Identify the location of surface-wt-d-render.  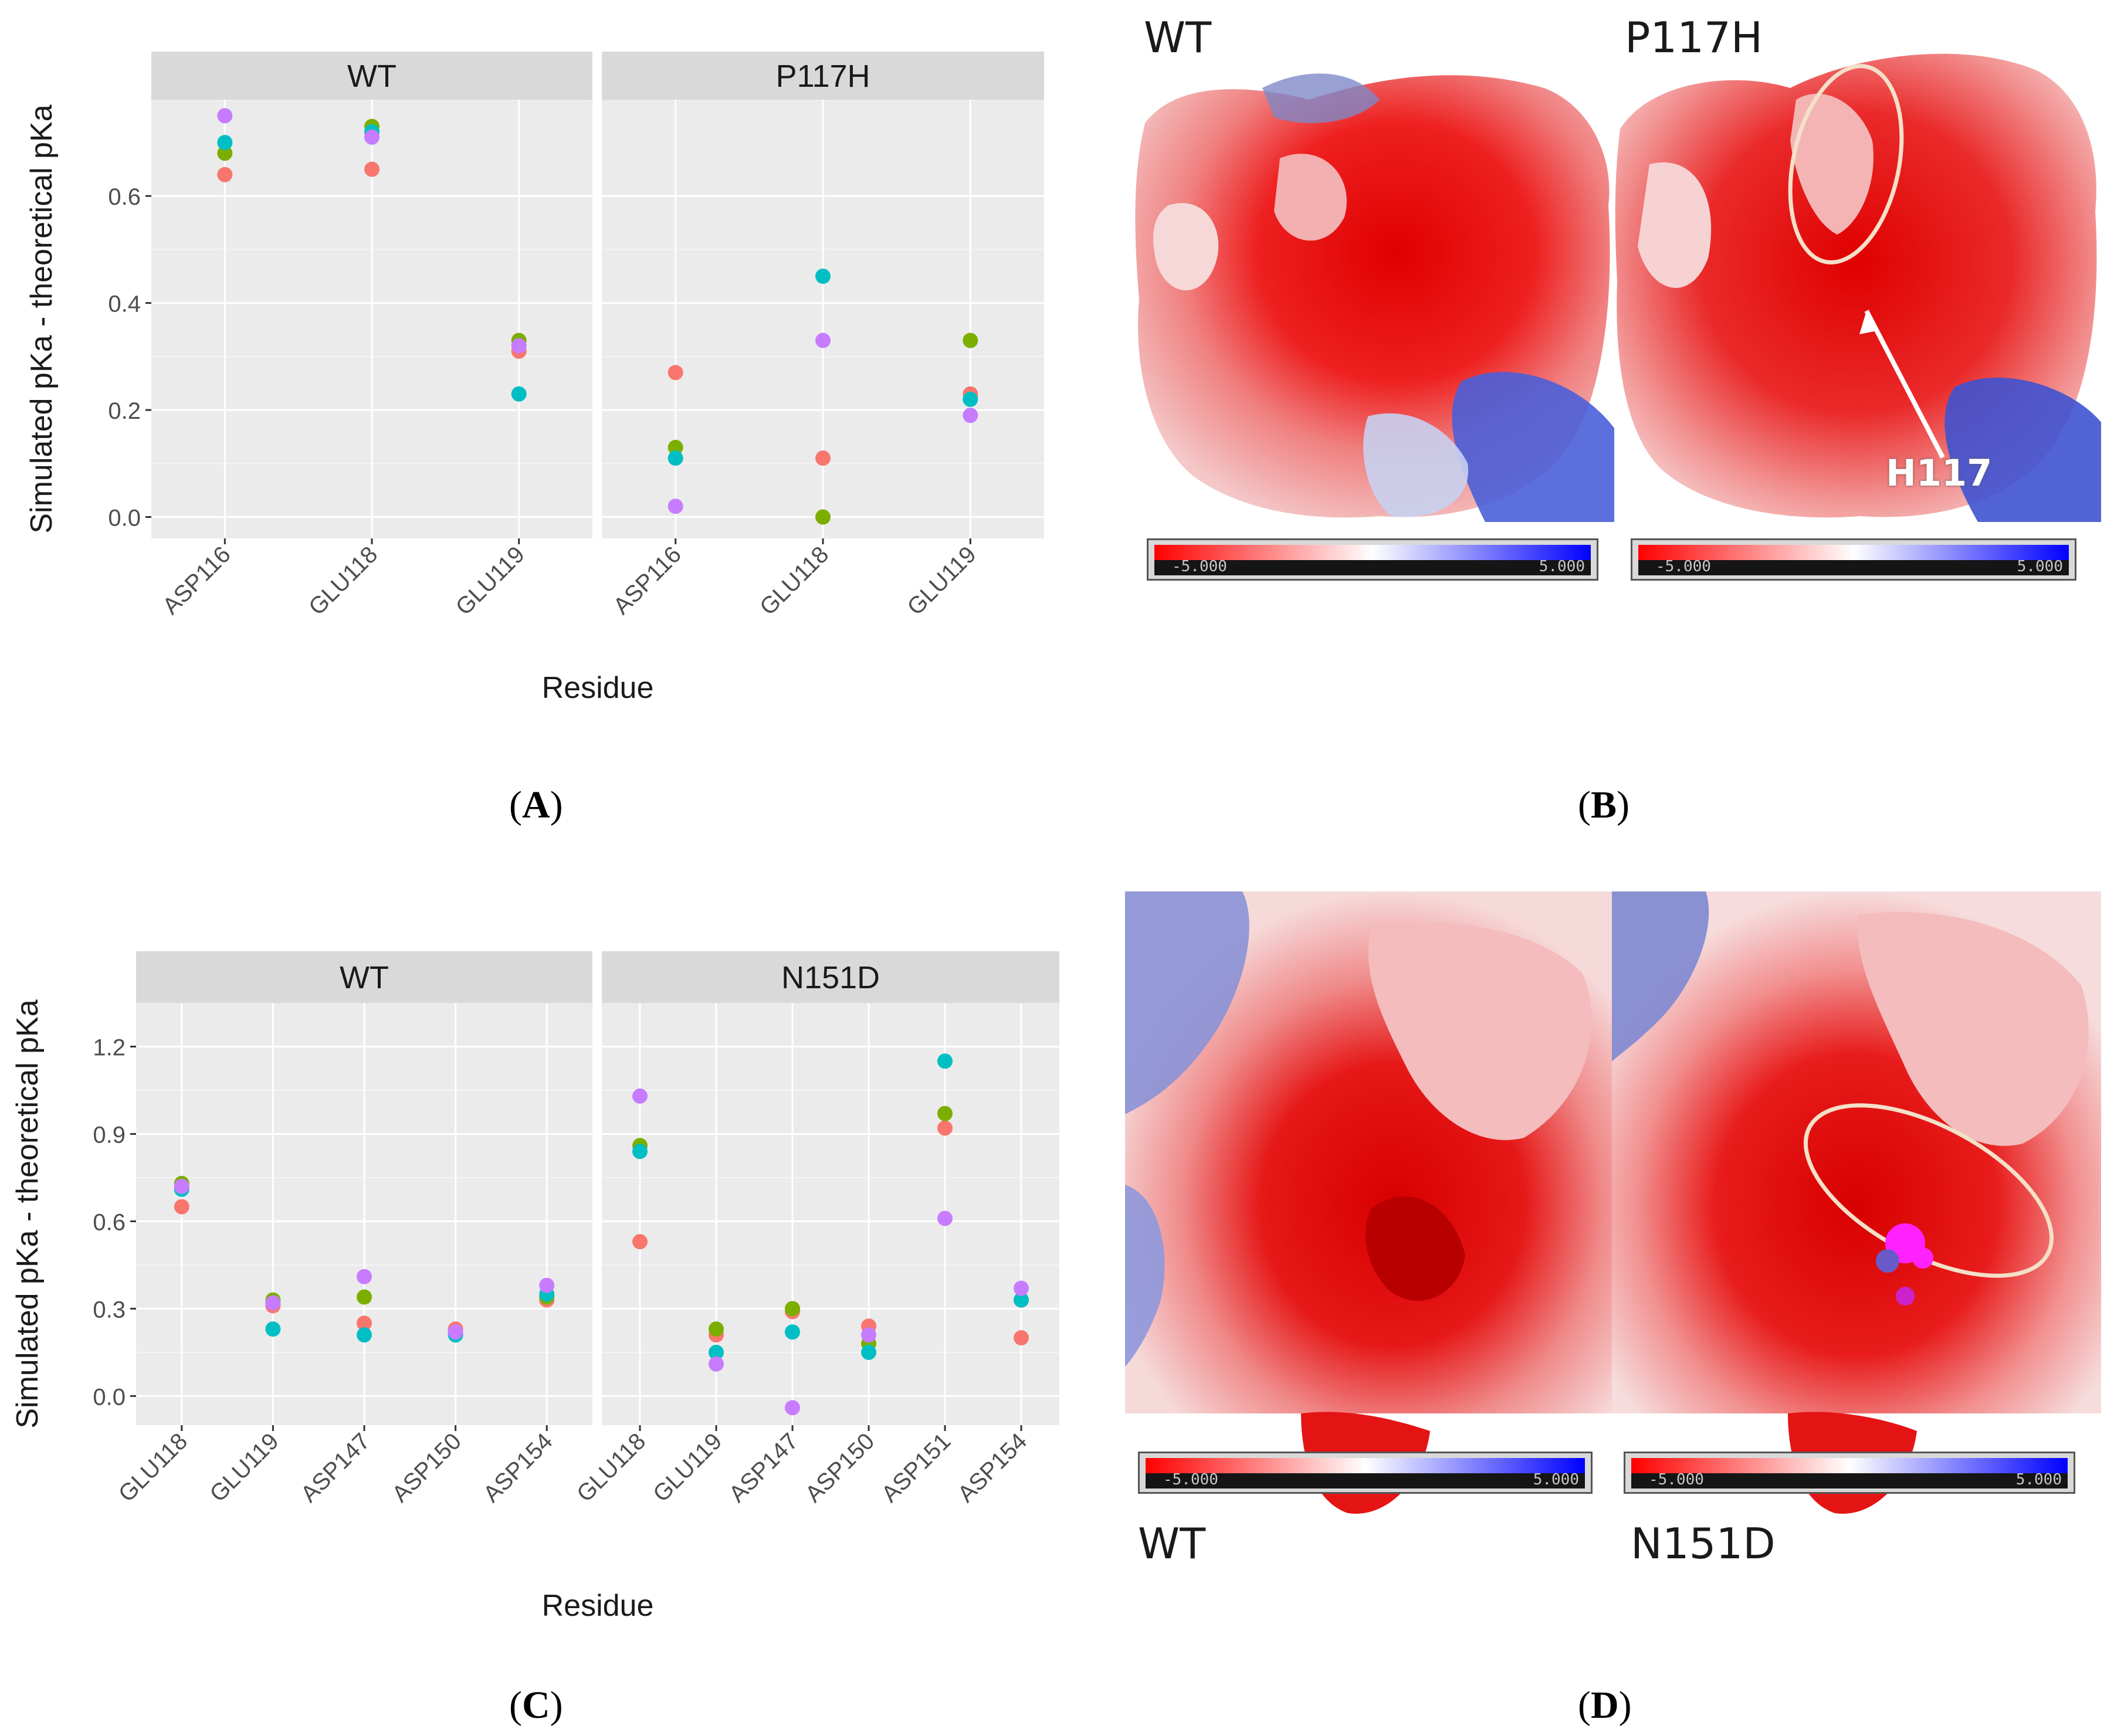
(1368, 1214).